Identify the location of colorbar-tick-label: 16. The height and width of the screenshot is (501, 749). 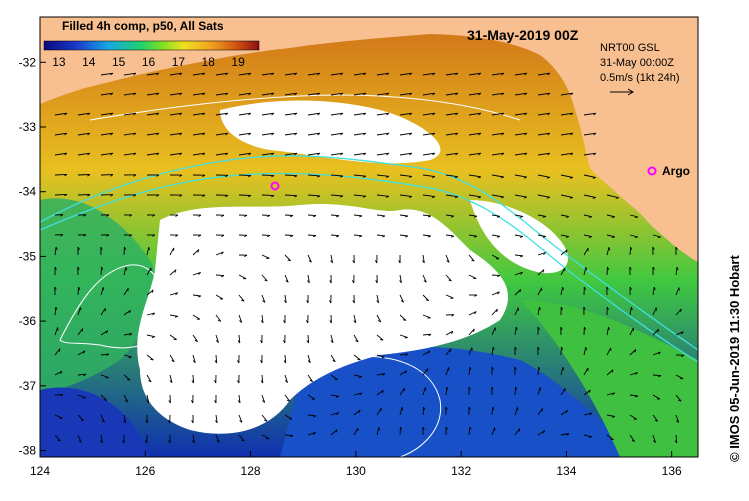
(149, 62).